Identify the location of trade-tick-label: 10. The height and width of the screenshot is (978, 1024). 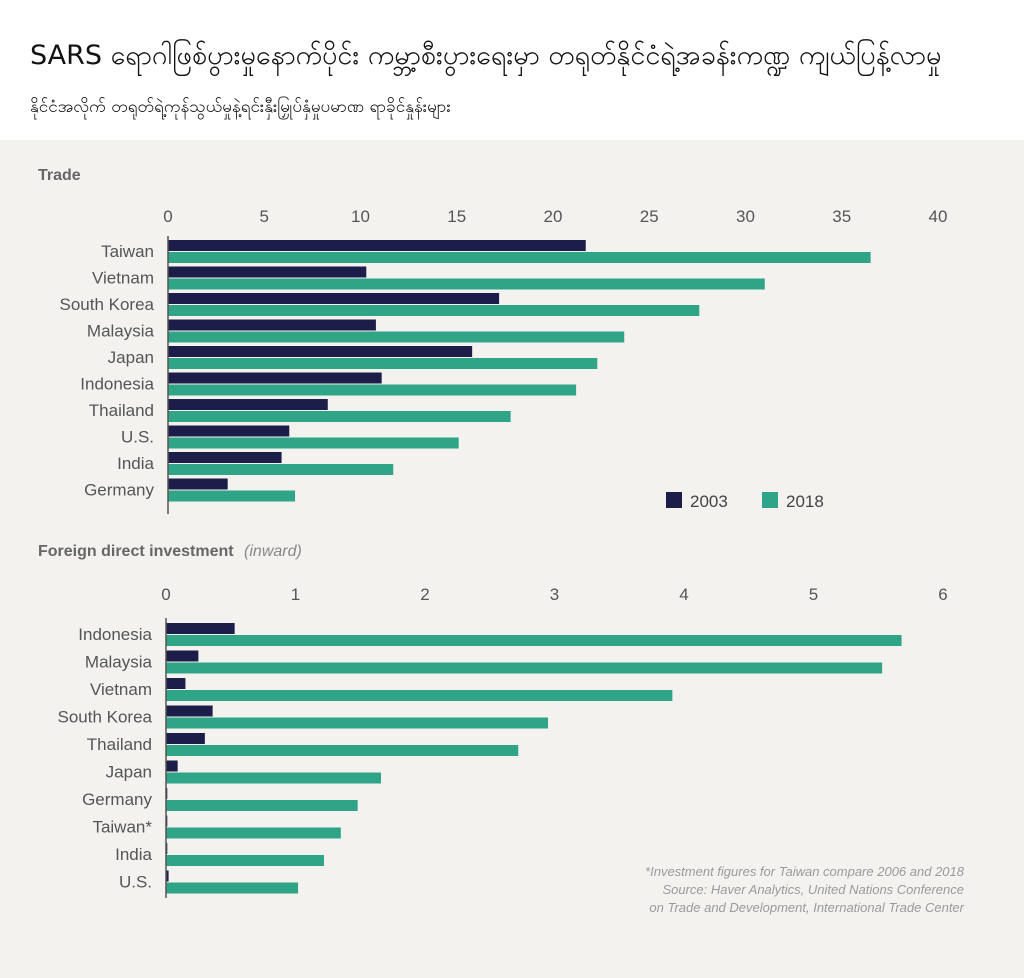
(360, 216).